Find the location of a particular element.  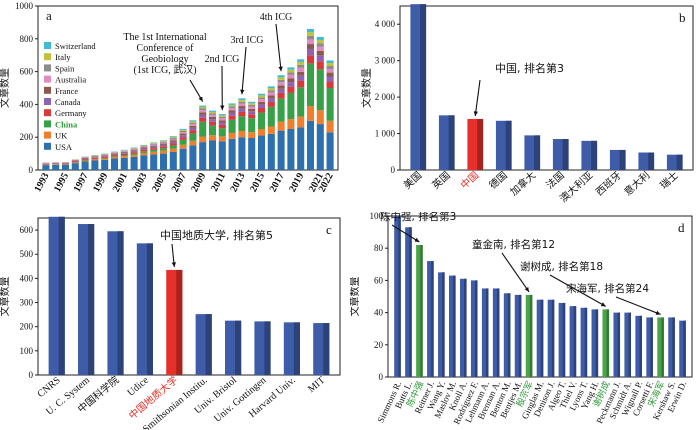

bar-switzerland-2009 is located at coordinates (203, 106).